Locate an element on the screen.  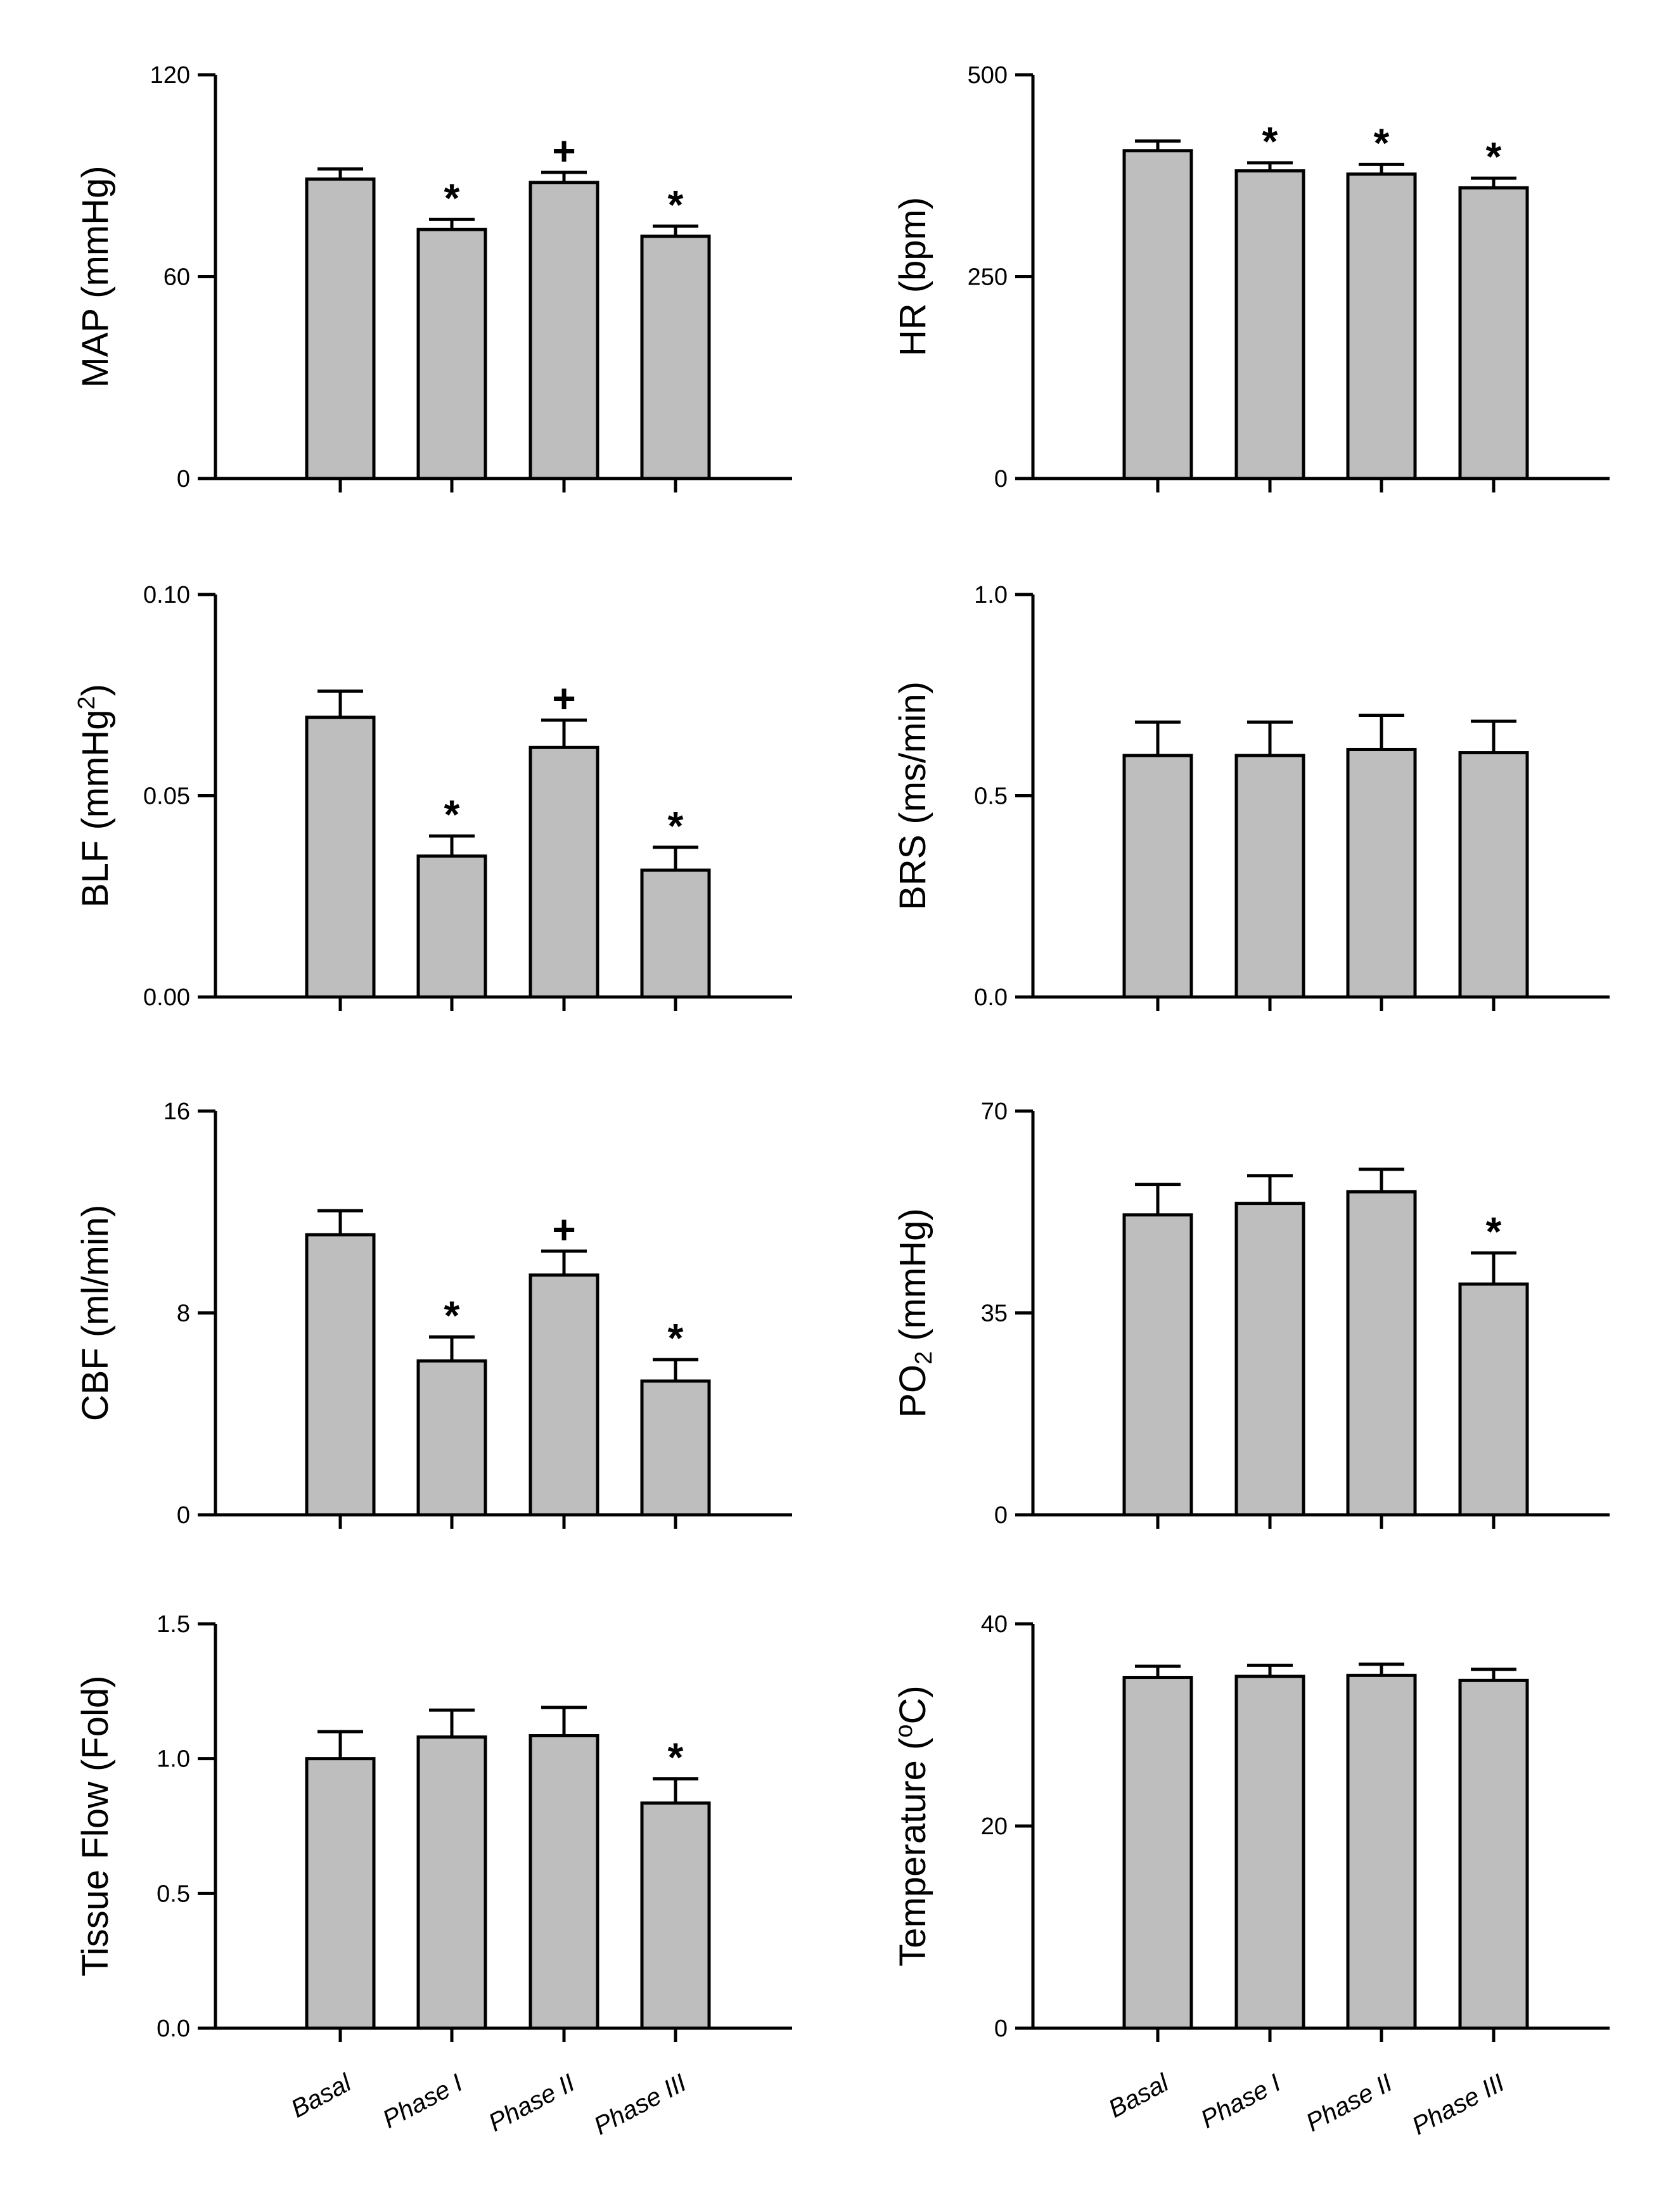
y-tick-label: 120 is located at coordinates (170, 75).